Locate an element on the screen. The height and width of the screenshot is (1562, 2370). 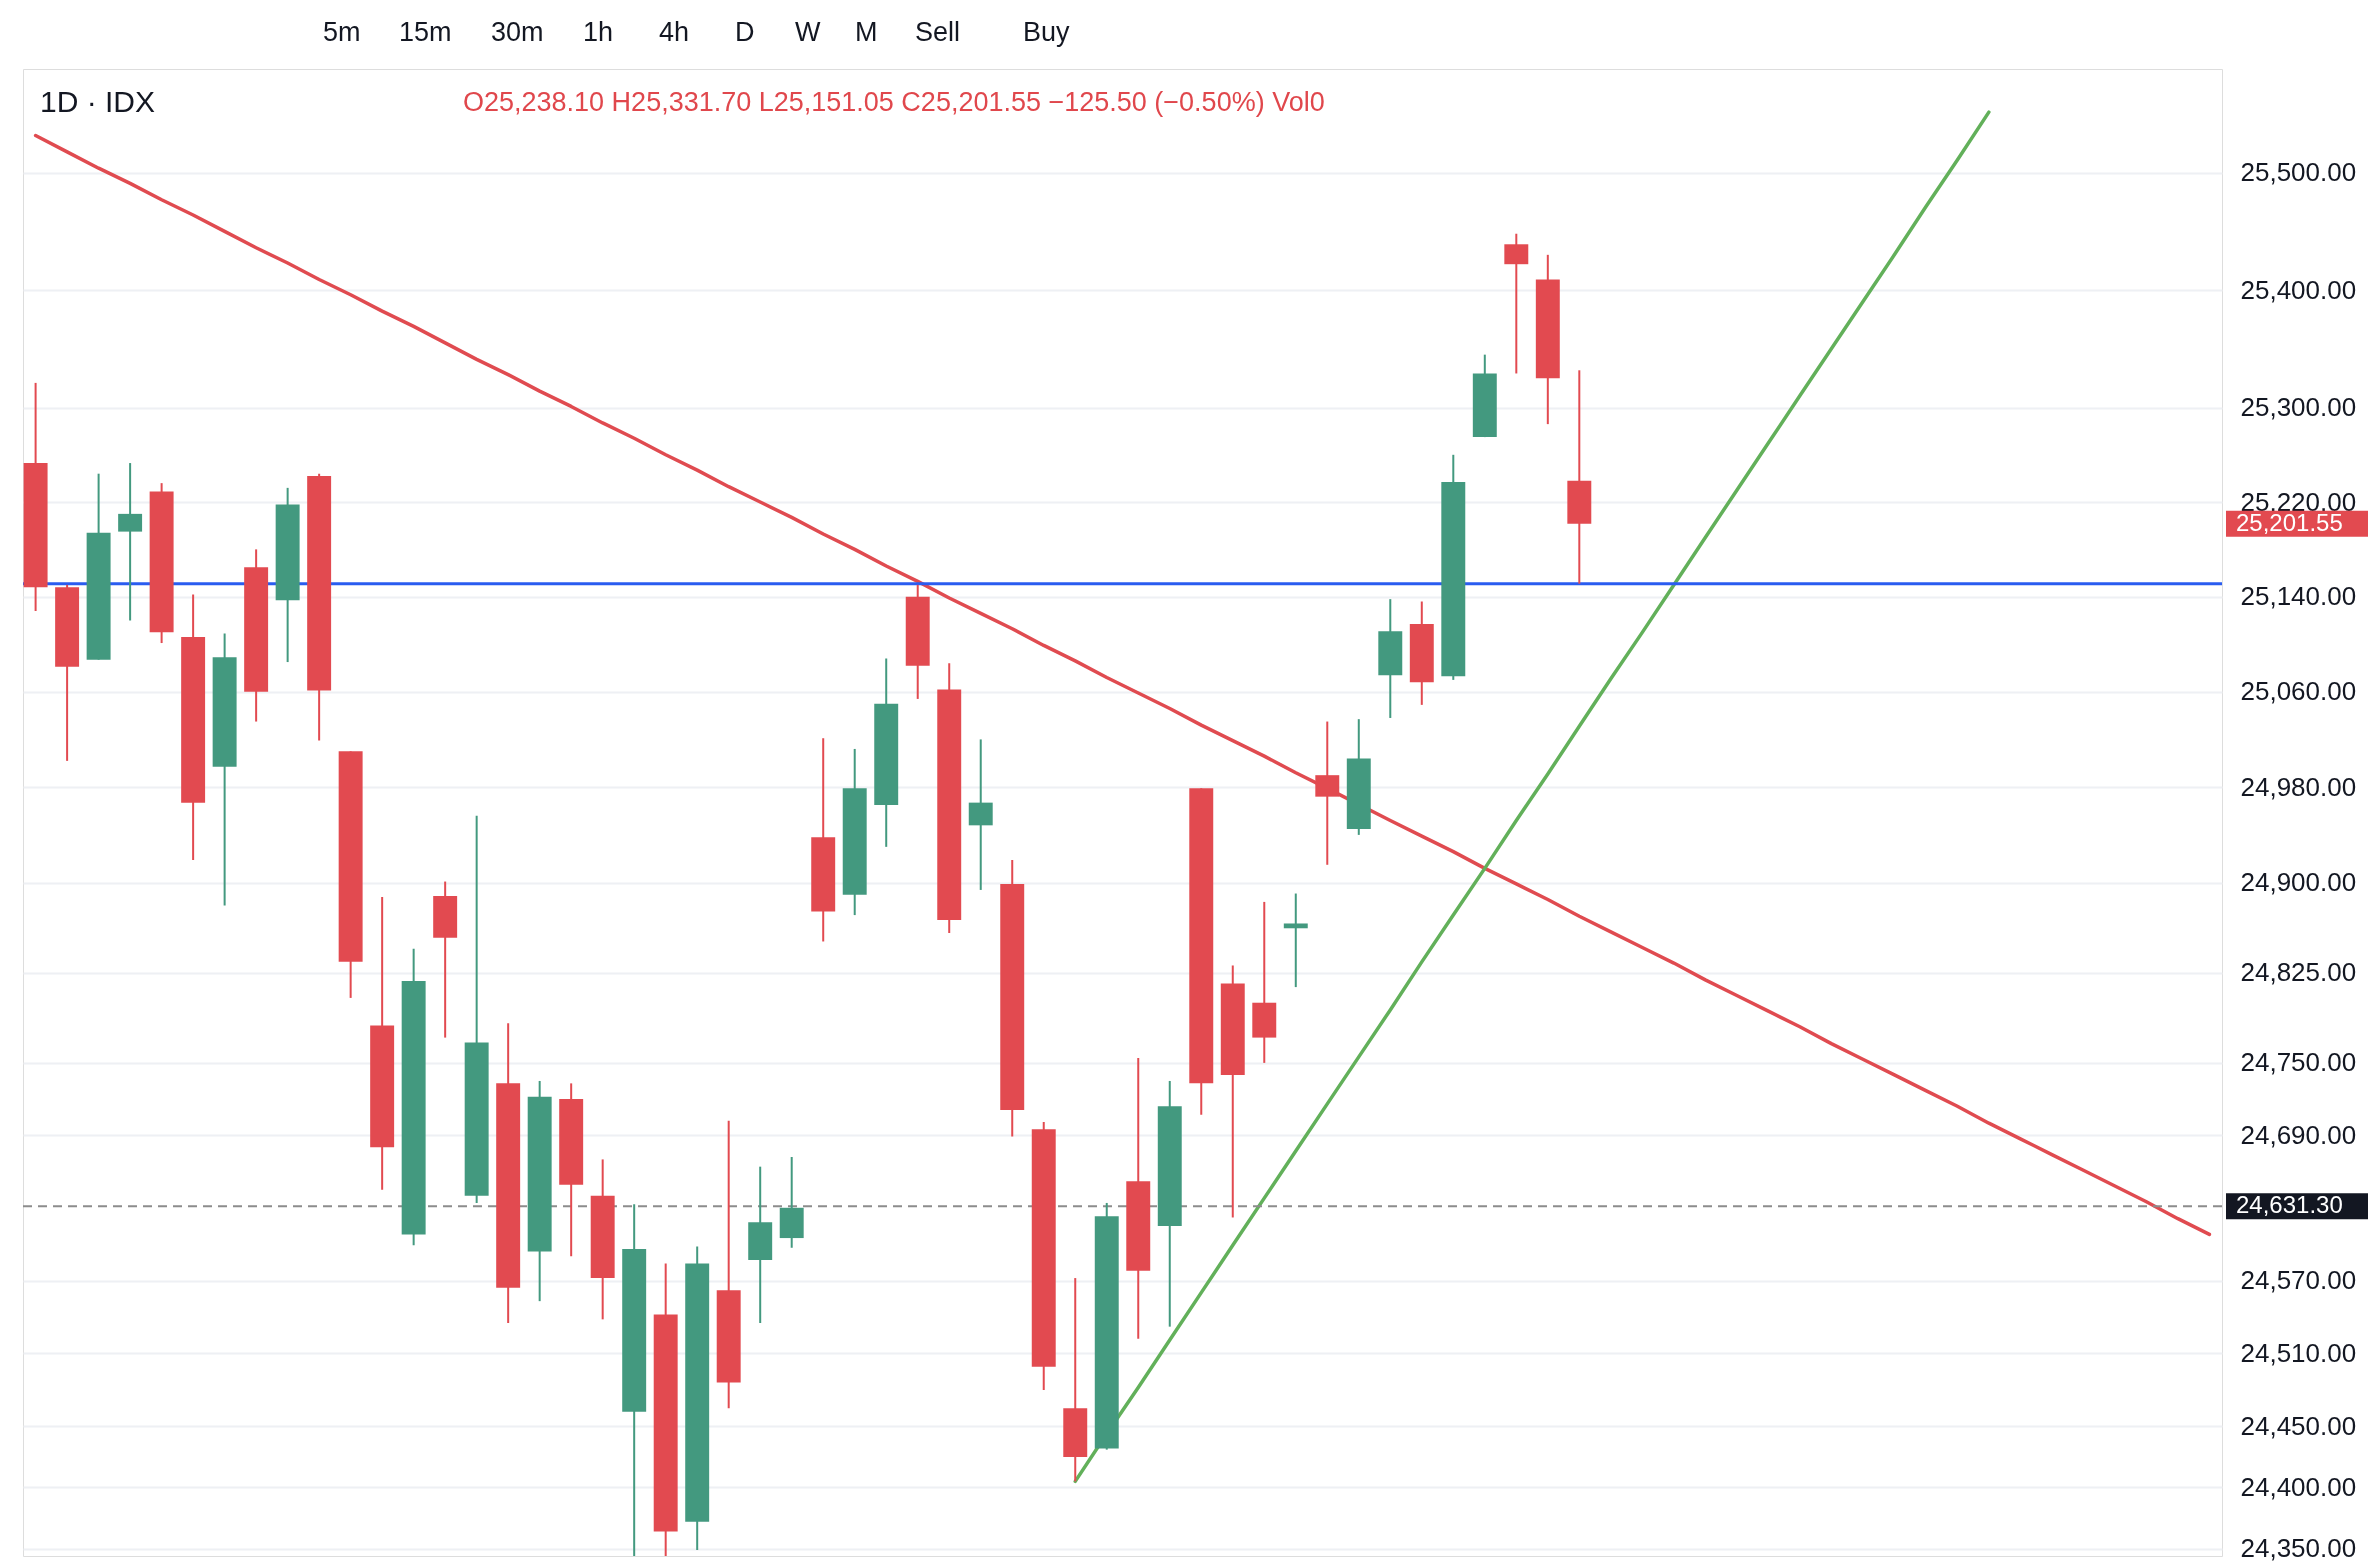
text: 1D · IDX is located at coordinates (98, 101).